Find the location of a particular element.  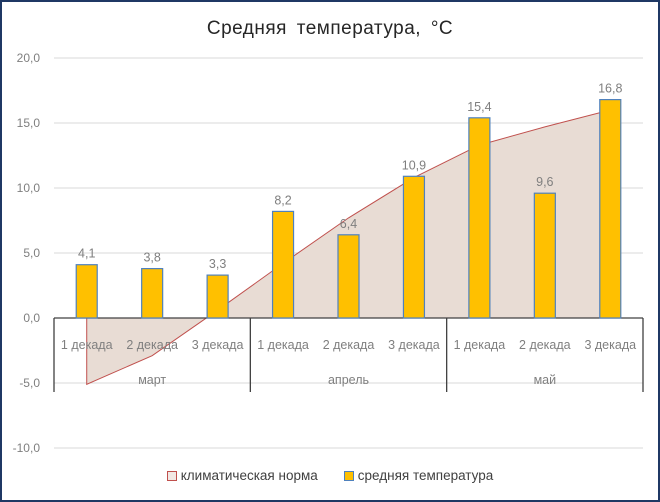

x-group-label: май is located at coordinates (545, 380).